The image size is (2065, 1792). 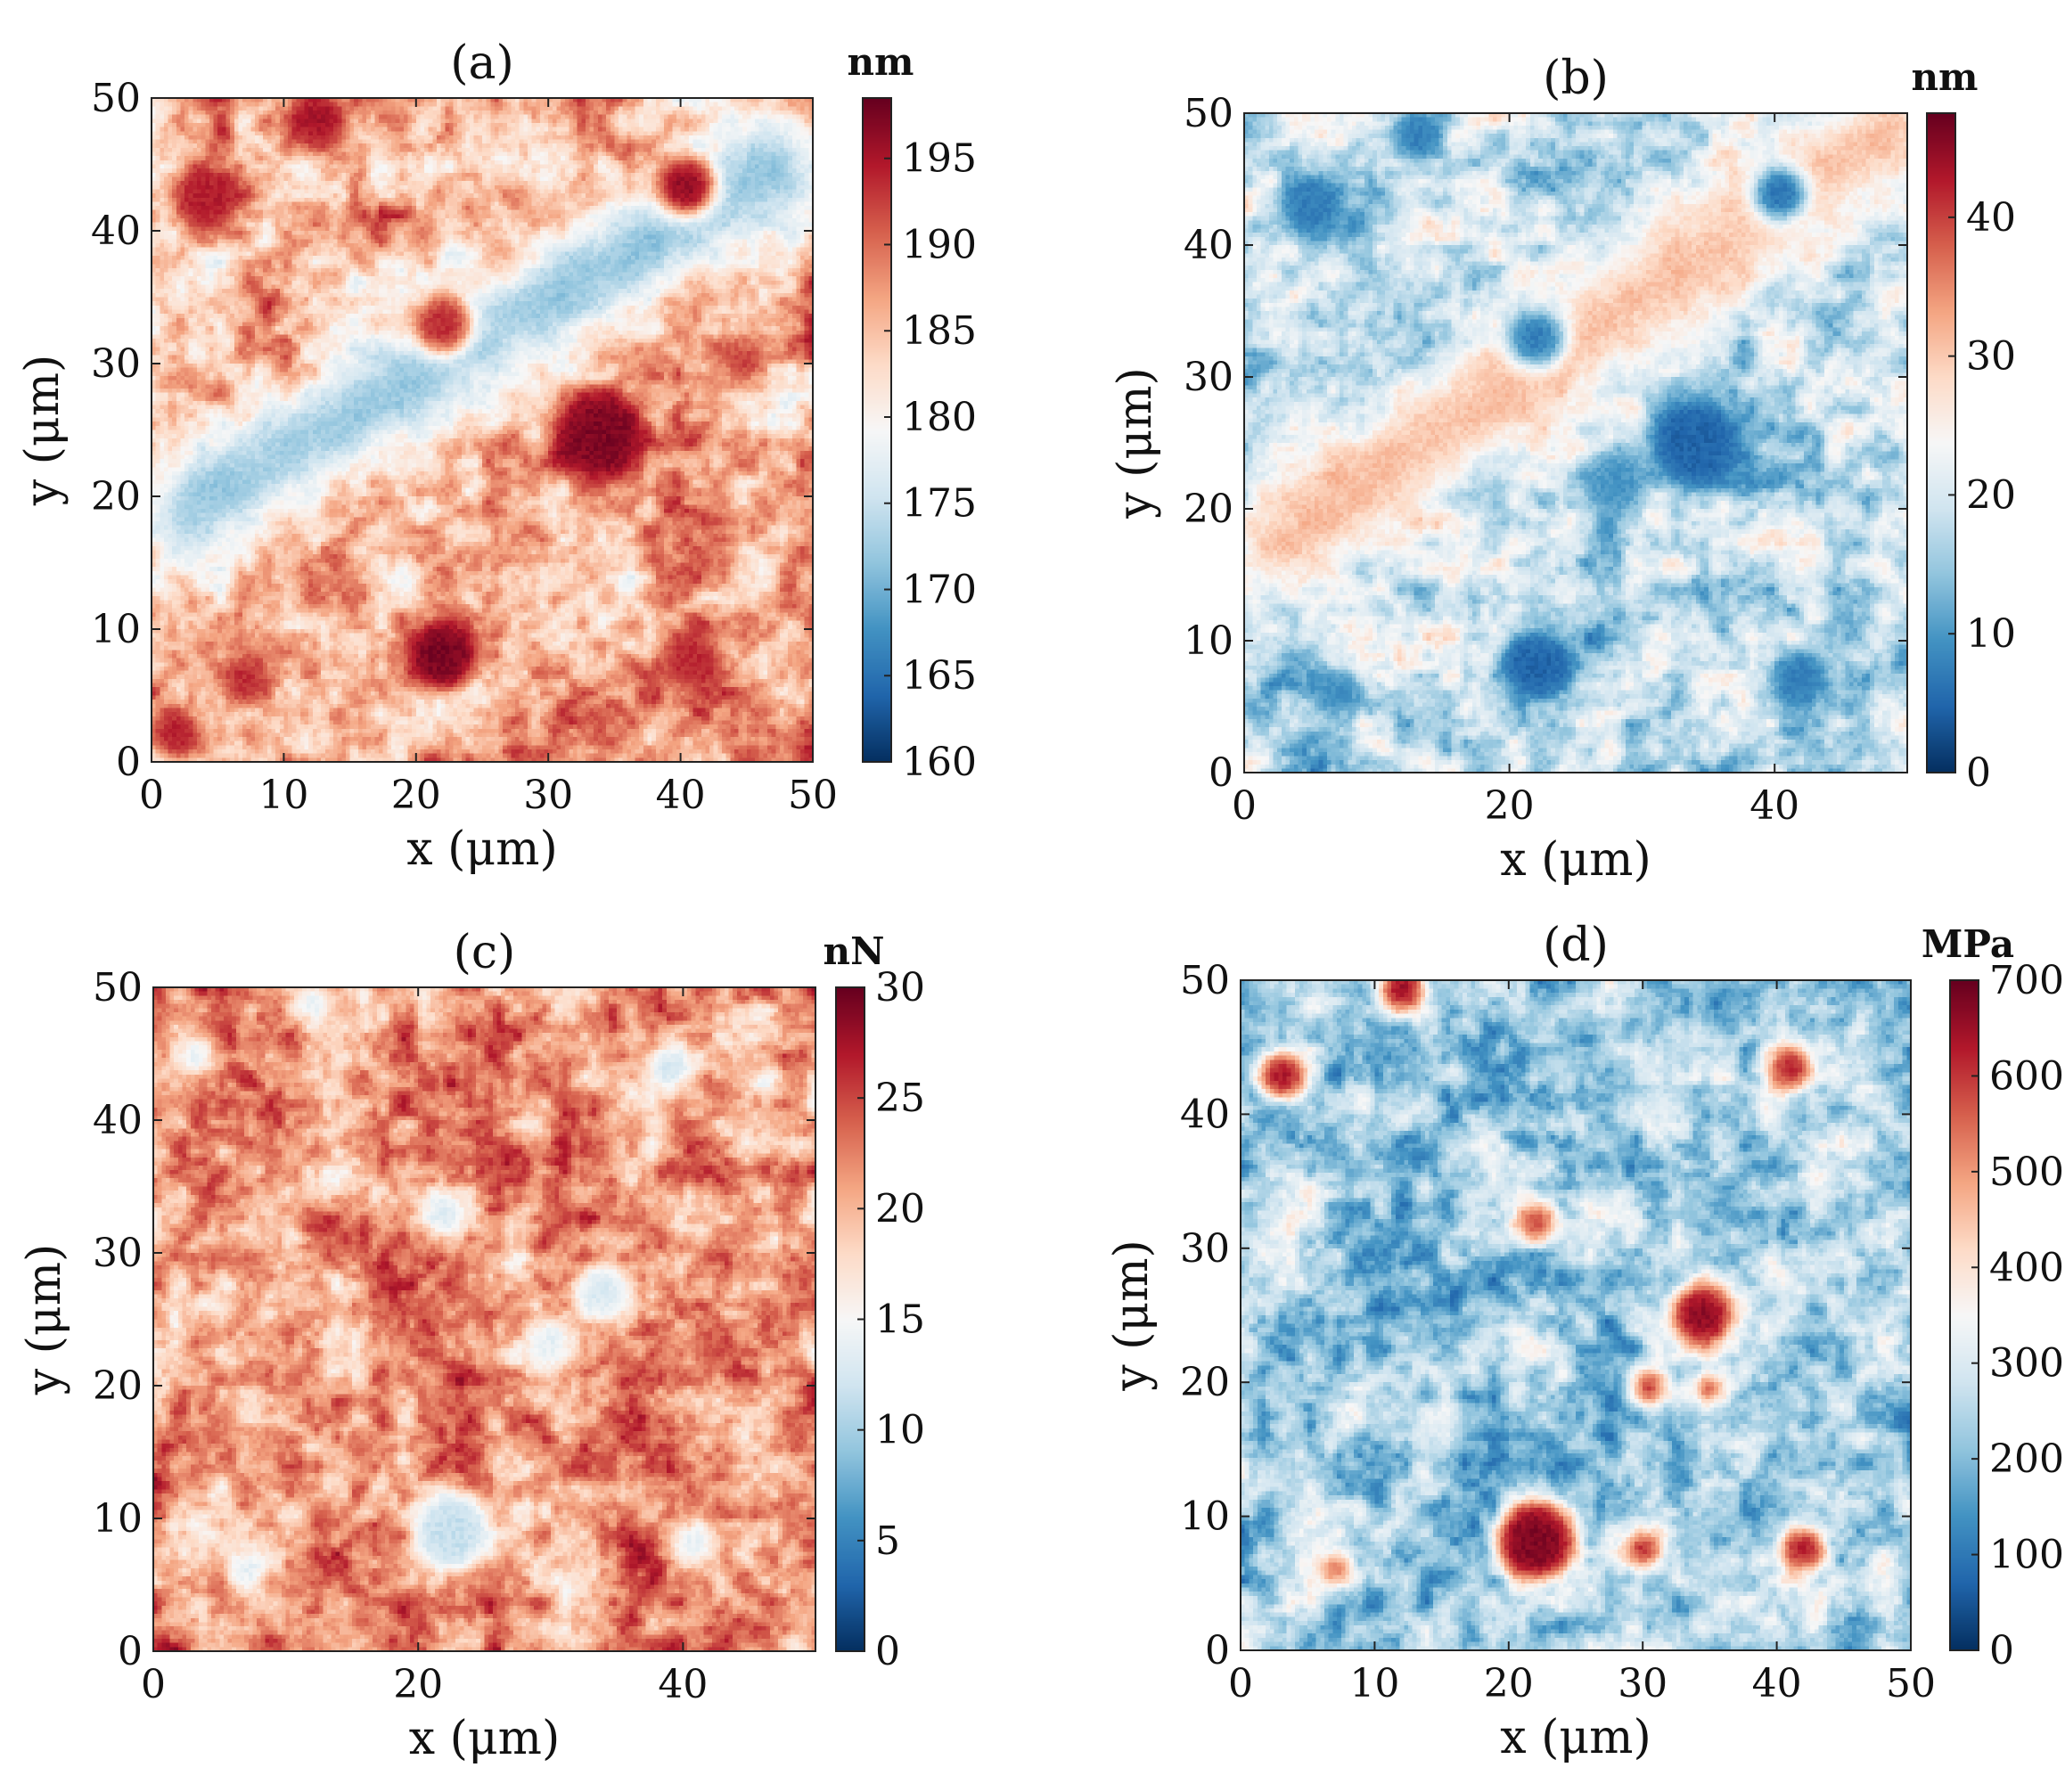 What do you see at coordinates (939, 159) in the screenshot?
I see `colorbar-tick-label: 195` at bounding box center [939, 159].